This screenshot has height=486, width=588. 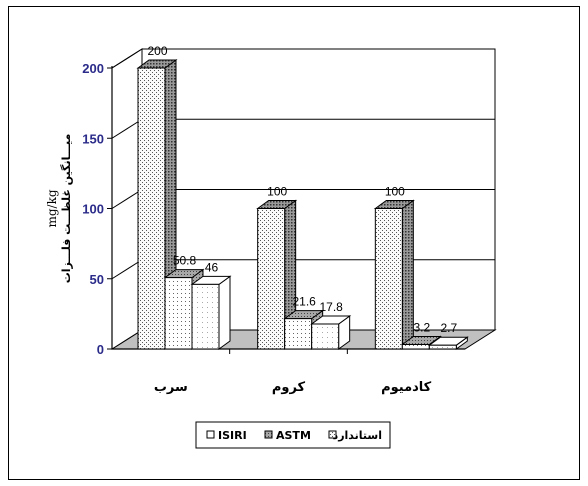 I want to click on data-label: 21.6, so click(x=304, y=302).